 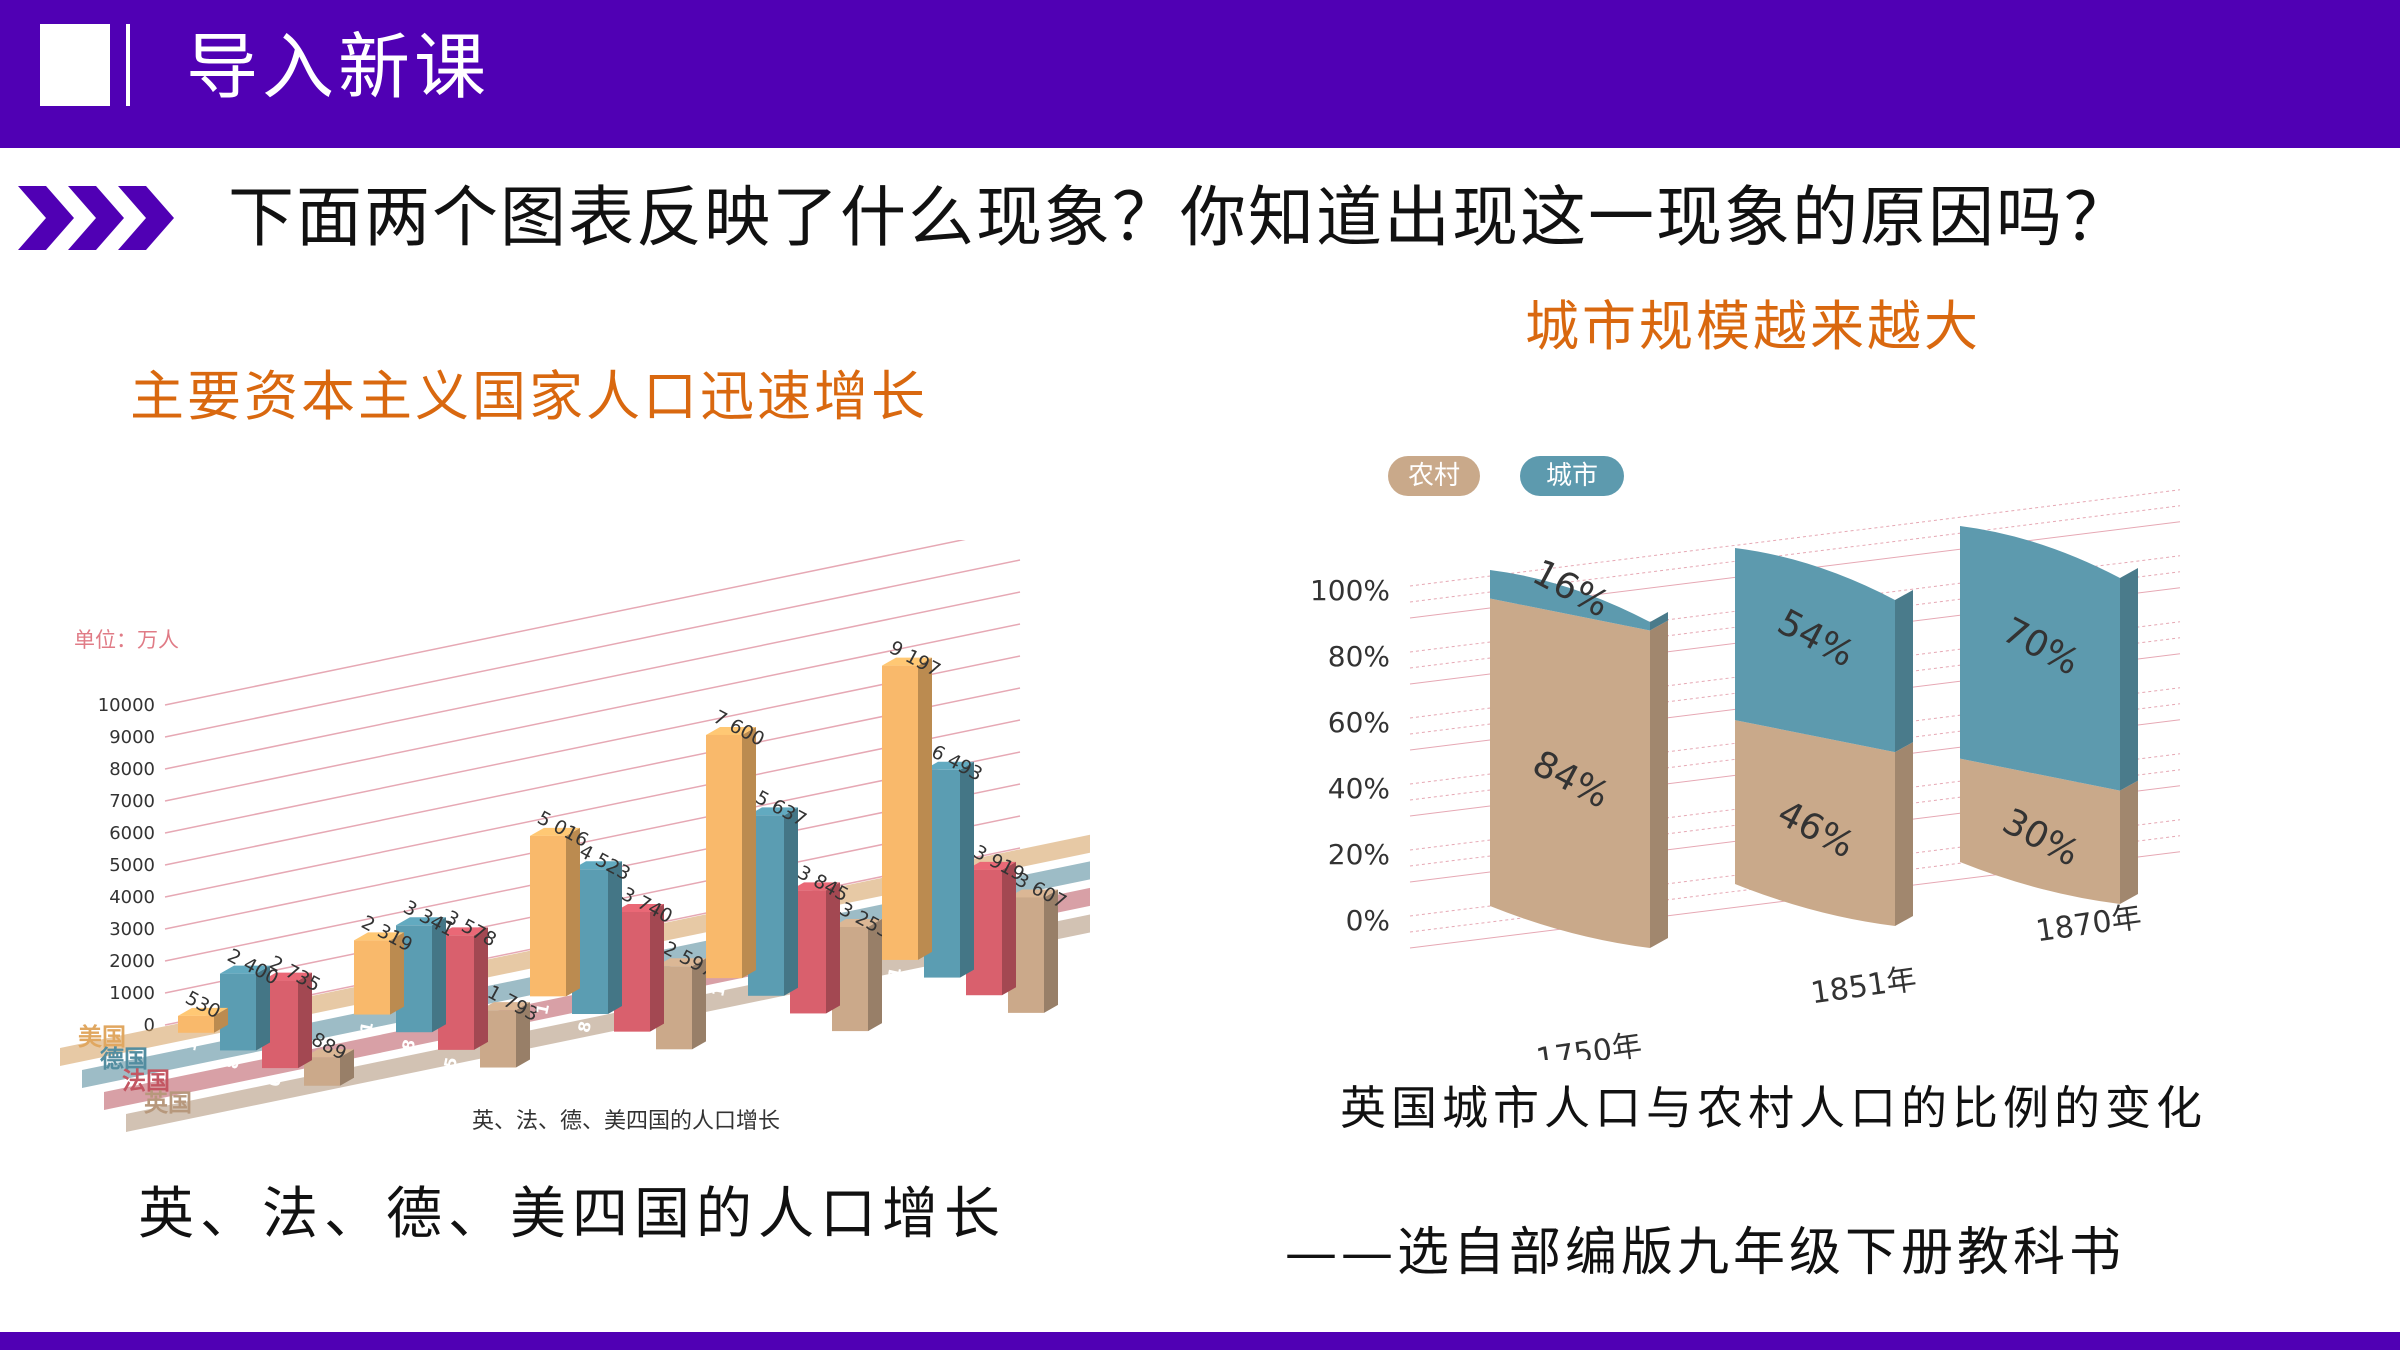 I want to click on y-tick-label: 4000, so click(x=132, y=897).